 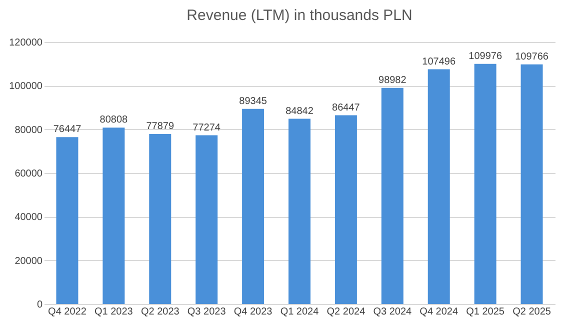 What do you see at coordinates (160, 312) in the screenshot?
I see `x-tick-label: Q2 2023` at bounding box center [160, 312].